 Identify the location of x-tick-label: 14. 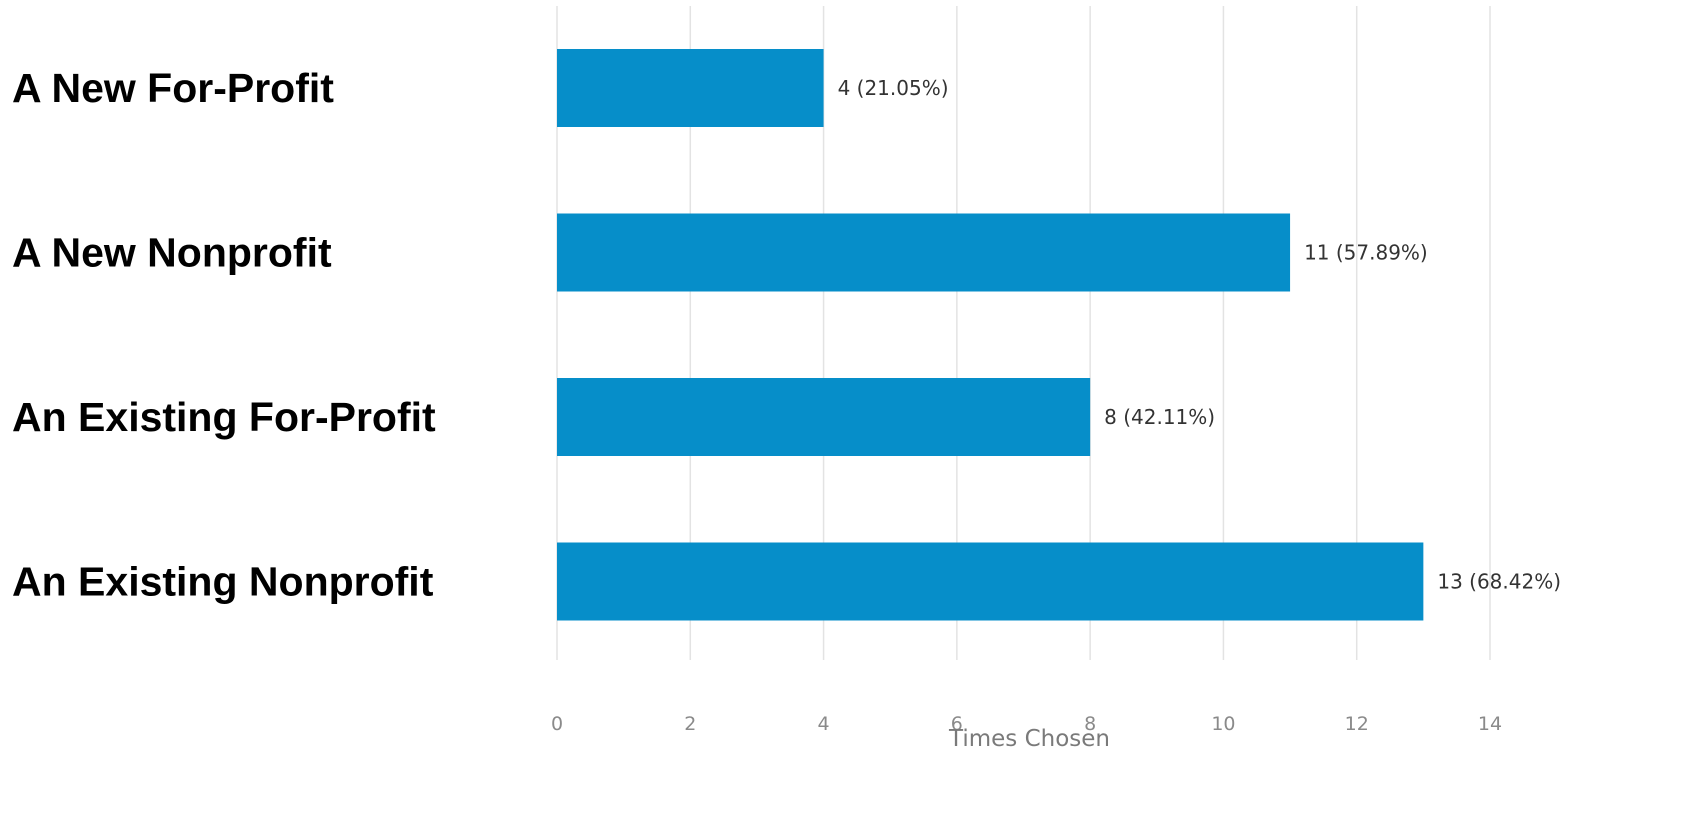
(1490, 724).